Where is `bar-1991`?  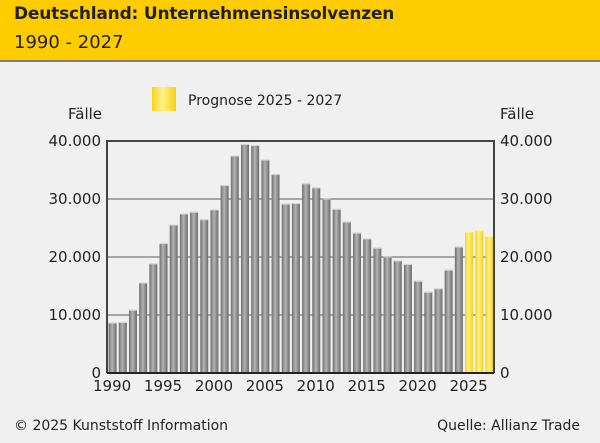 bar-1991 is located at coordinates (122, 347).